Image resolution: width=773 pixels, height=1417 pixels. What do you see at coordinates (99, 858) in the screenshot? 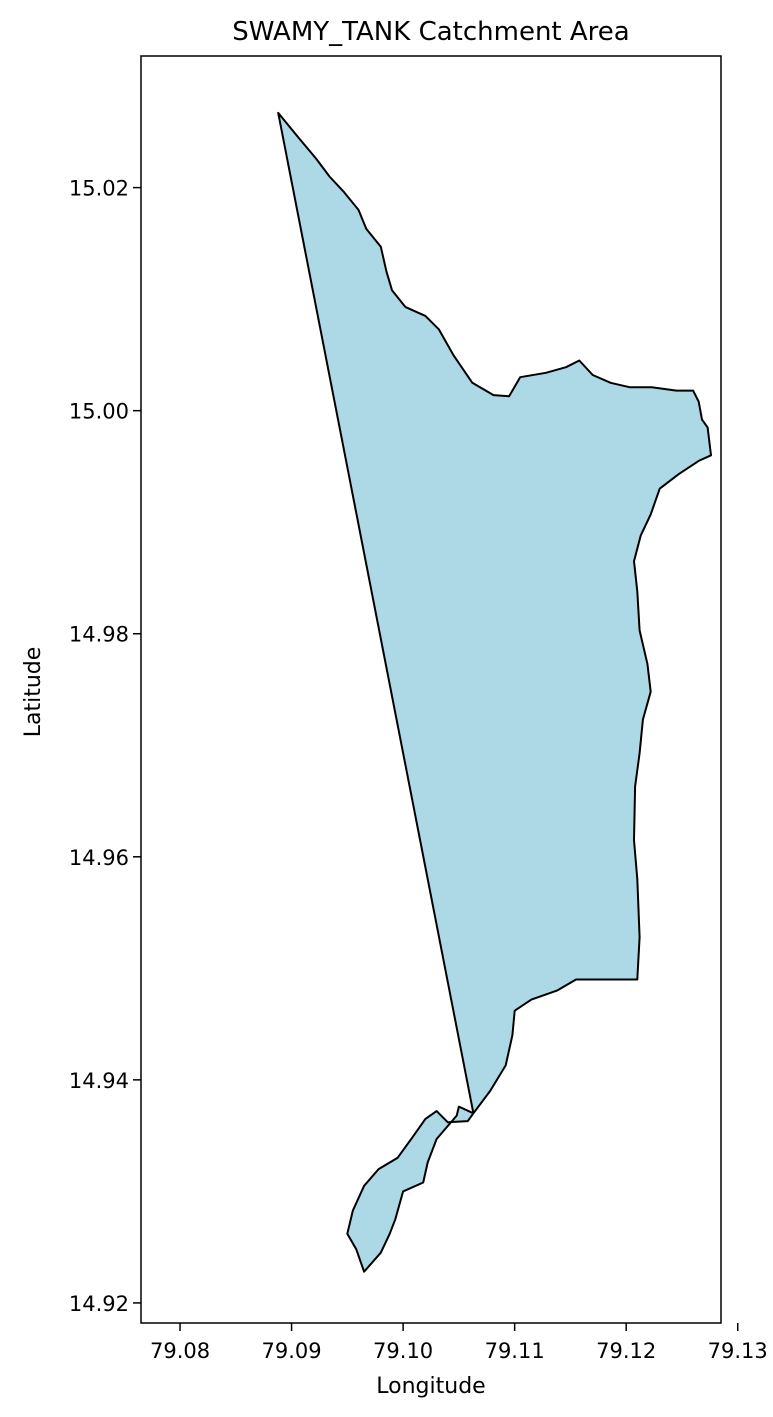
I see `y-tick-label: 14.96` at bounding box center [99, 858].